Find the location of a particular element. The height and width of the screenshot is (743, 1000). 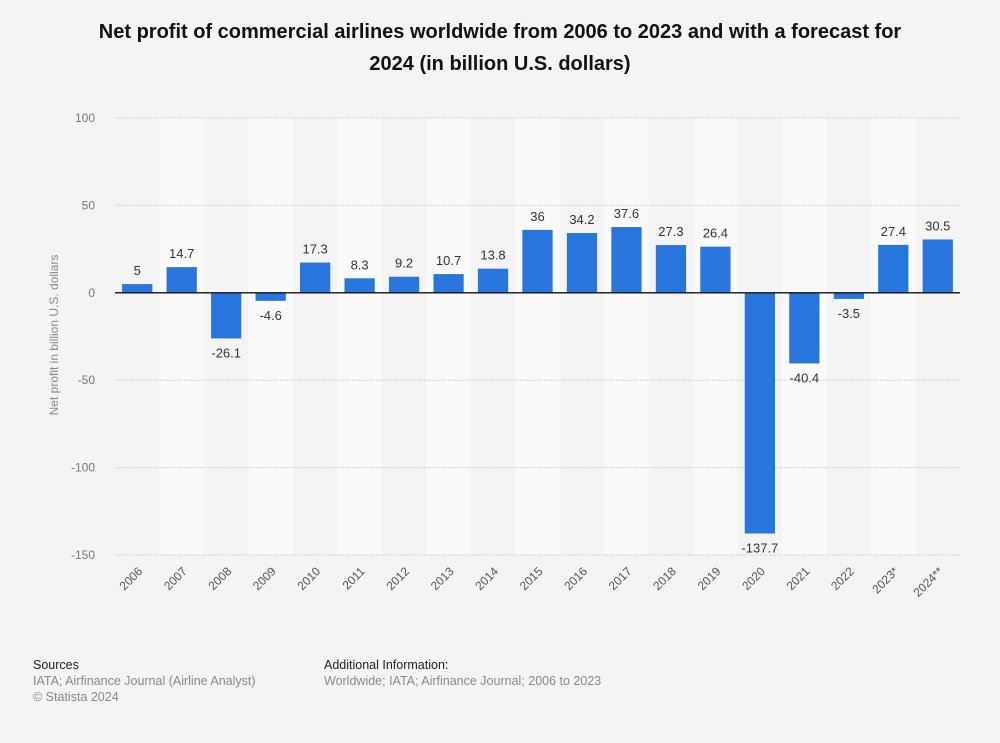

chart-title-line-2: 2024 (in billion U.S. dollars) is located at coordinates (500, 64).